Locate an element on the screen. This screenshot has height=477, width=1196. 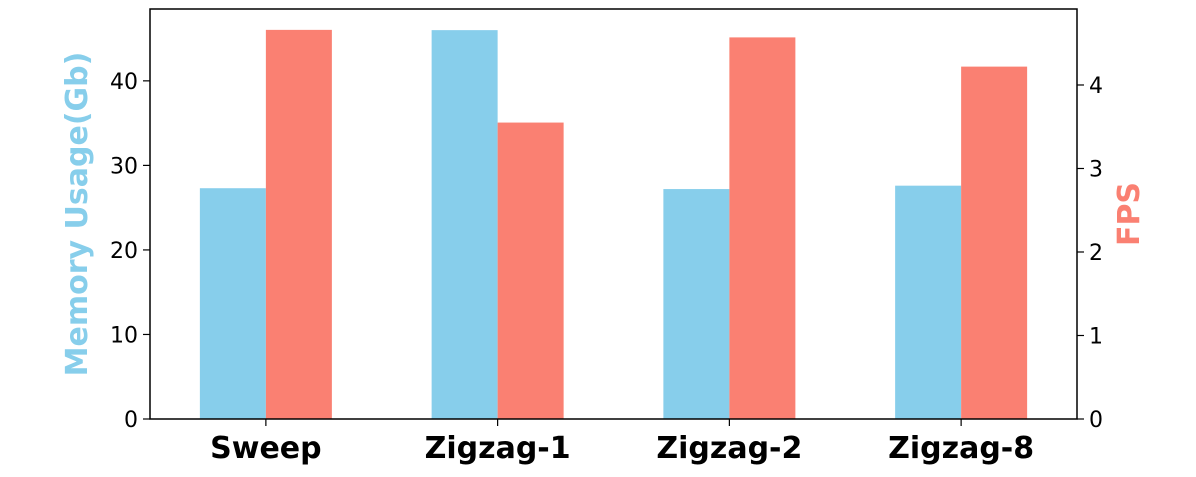
x-tick-label-zigzag-1: Zigzag-1 is located at coordinates (498, 448).